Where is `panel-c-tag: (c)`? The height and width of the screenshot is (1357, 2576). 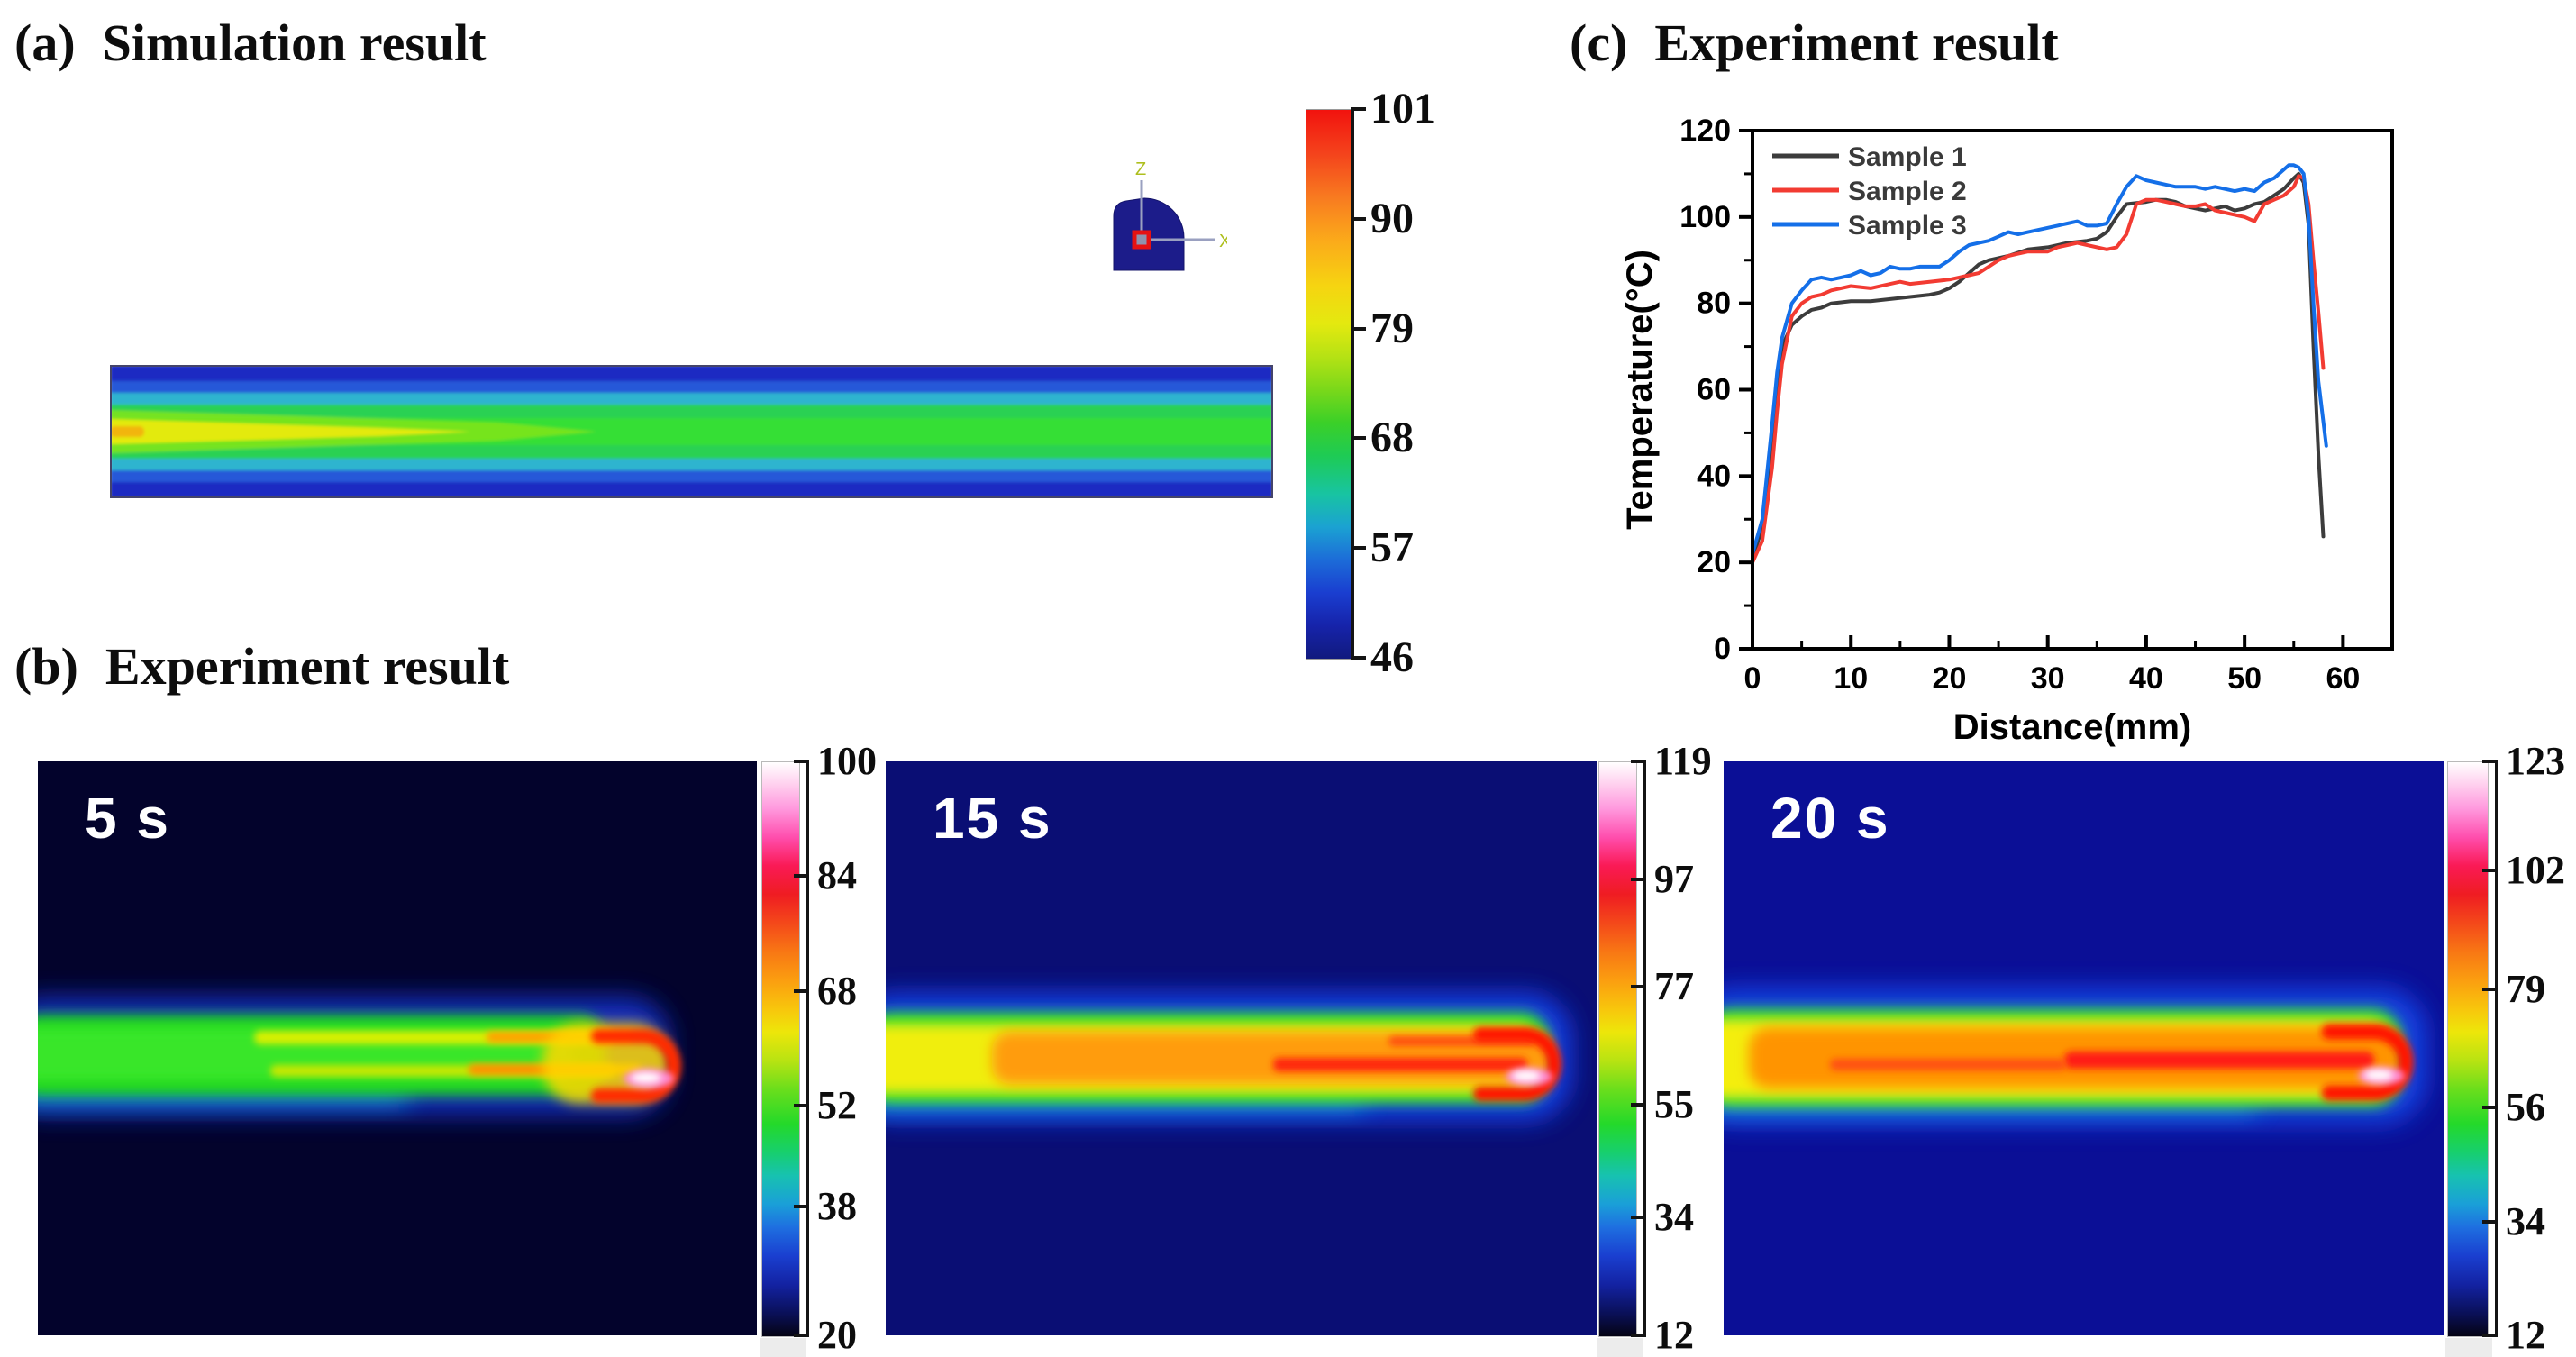
panel-c-tag: (c) is located at coordinates (1599, 43).